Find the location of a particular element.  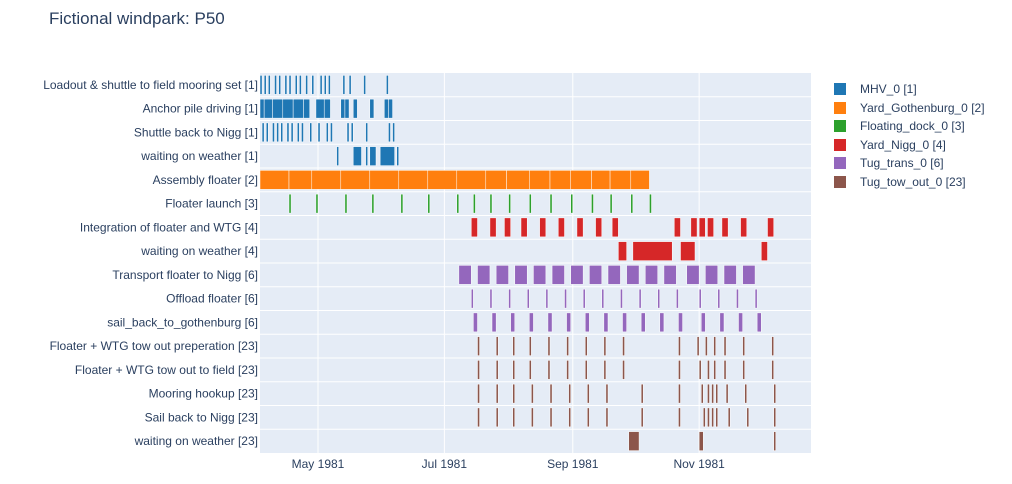

legend-item: Yard_Gothenburg_0 [2] is located at coordinates (909, 108).